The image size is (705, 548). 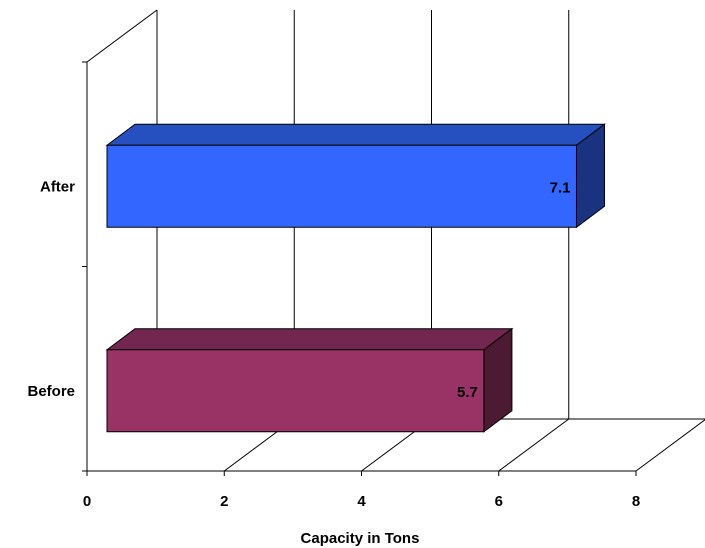 I want to click on category-label-before: Before, so click(x=51, y=391).